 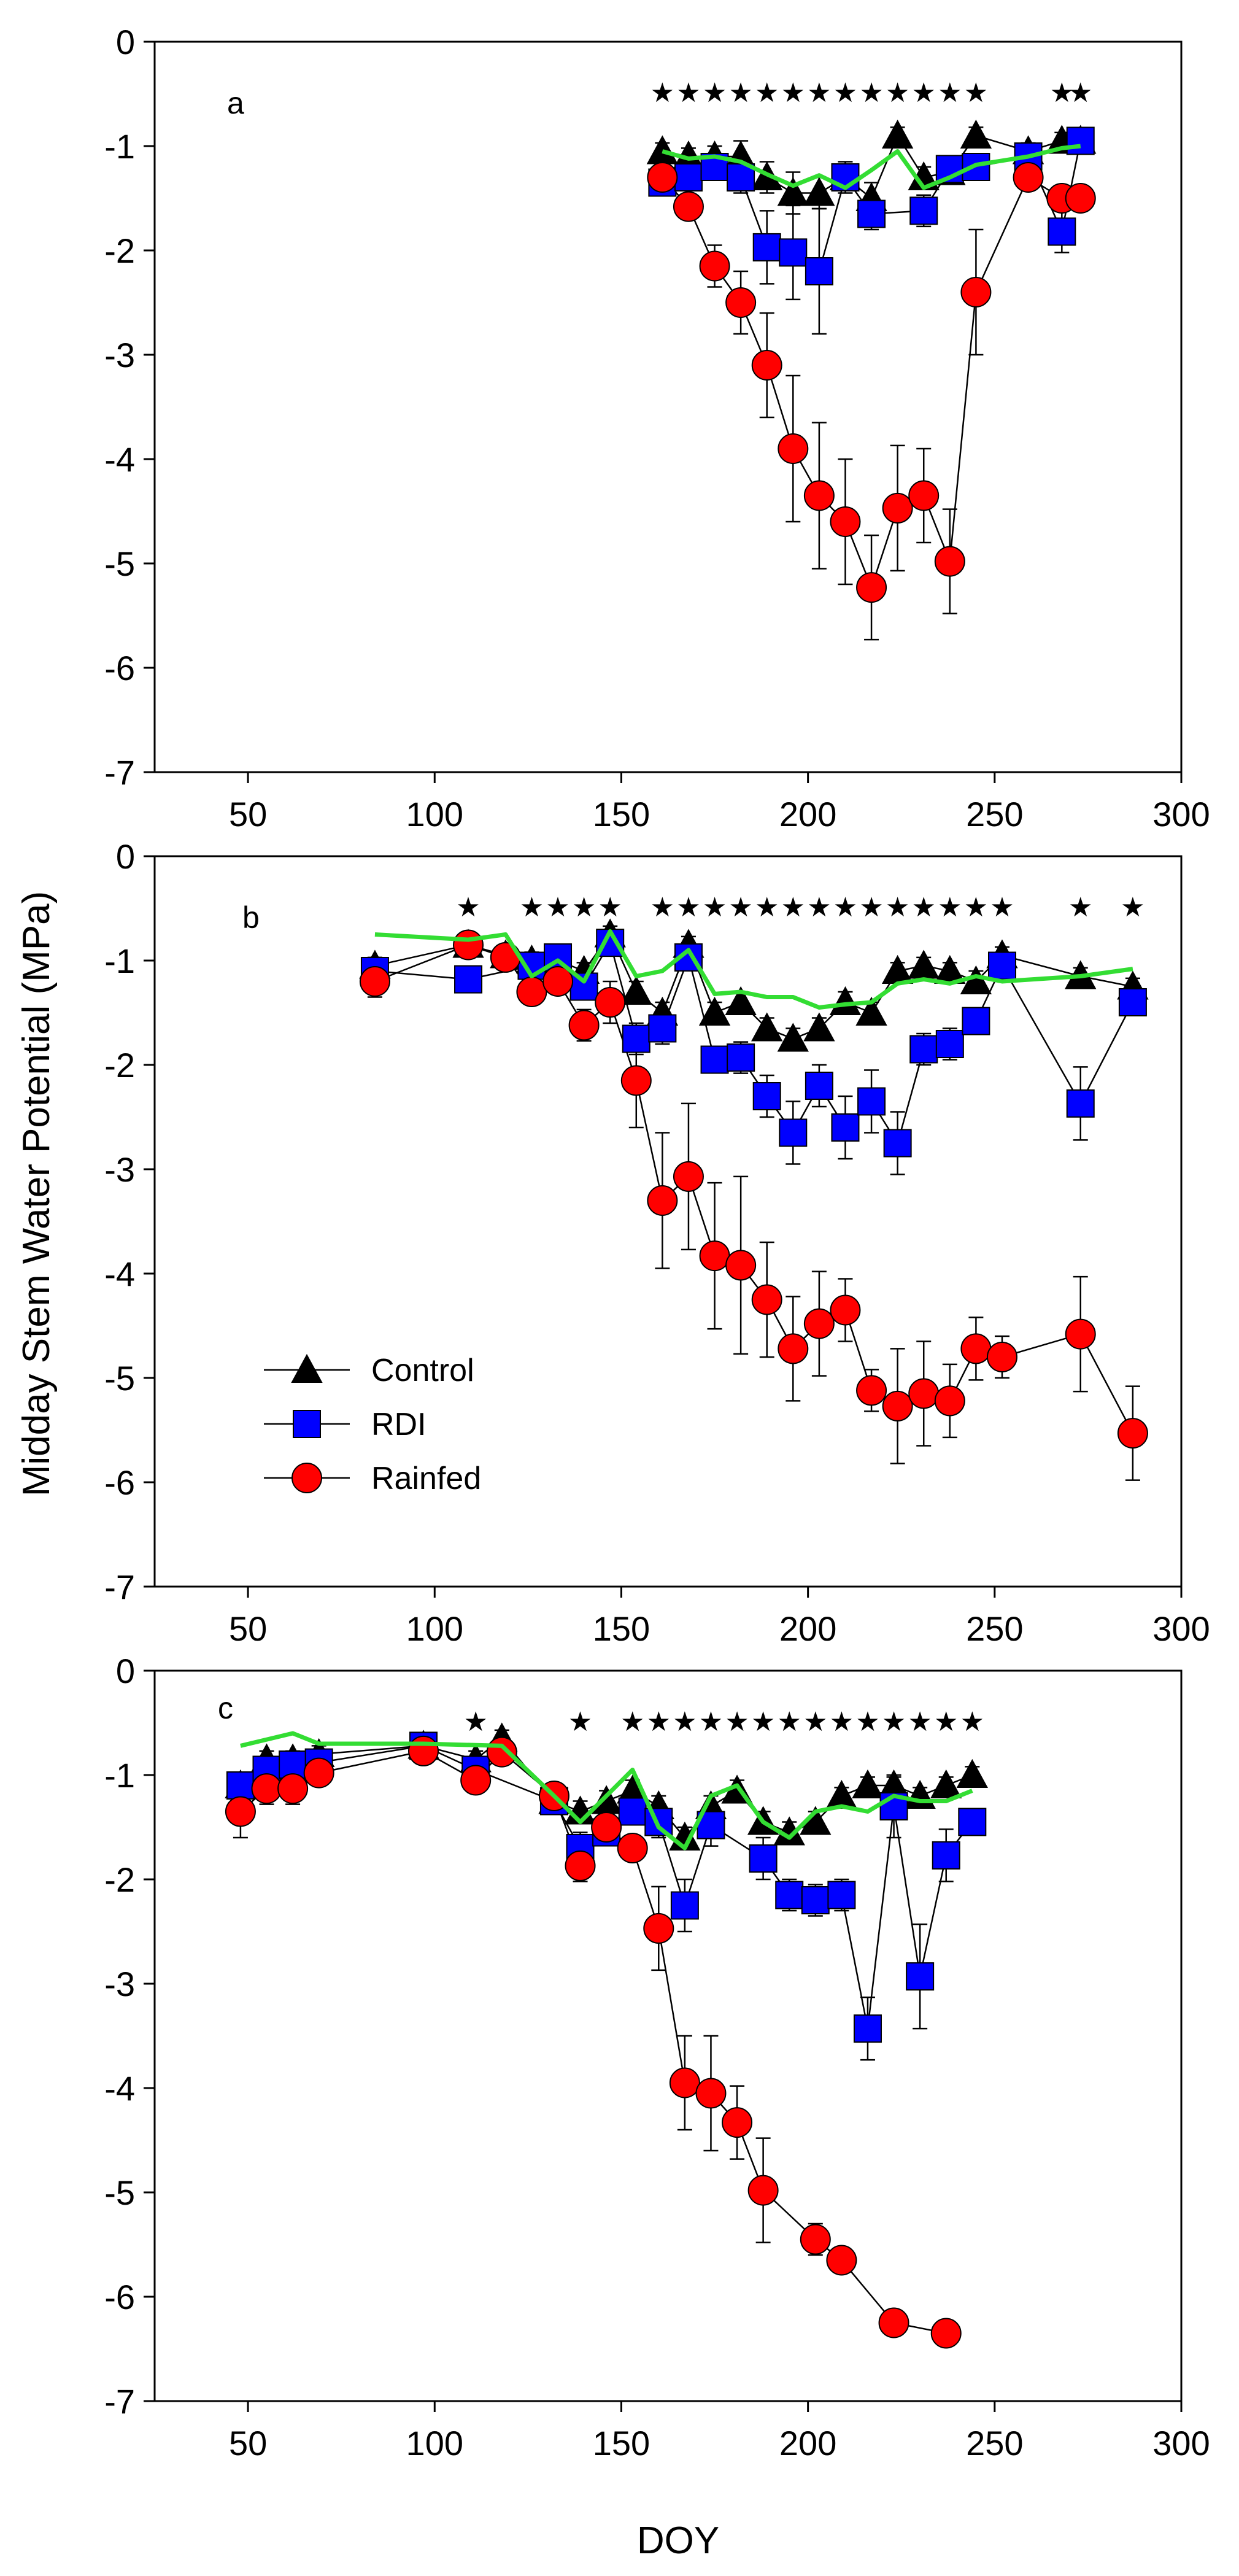 What do you see at coordinates (251, 917) in the screenshot?
I see `panel-label: b` at bounding box center [251, 917].